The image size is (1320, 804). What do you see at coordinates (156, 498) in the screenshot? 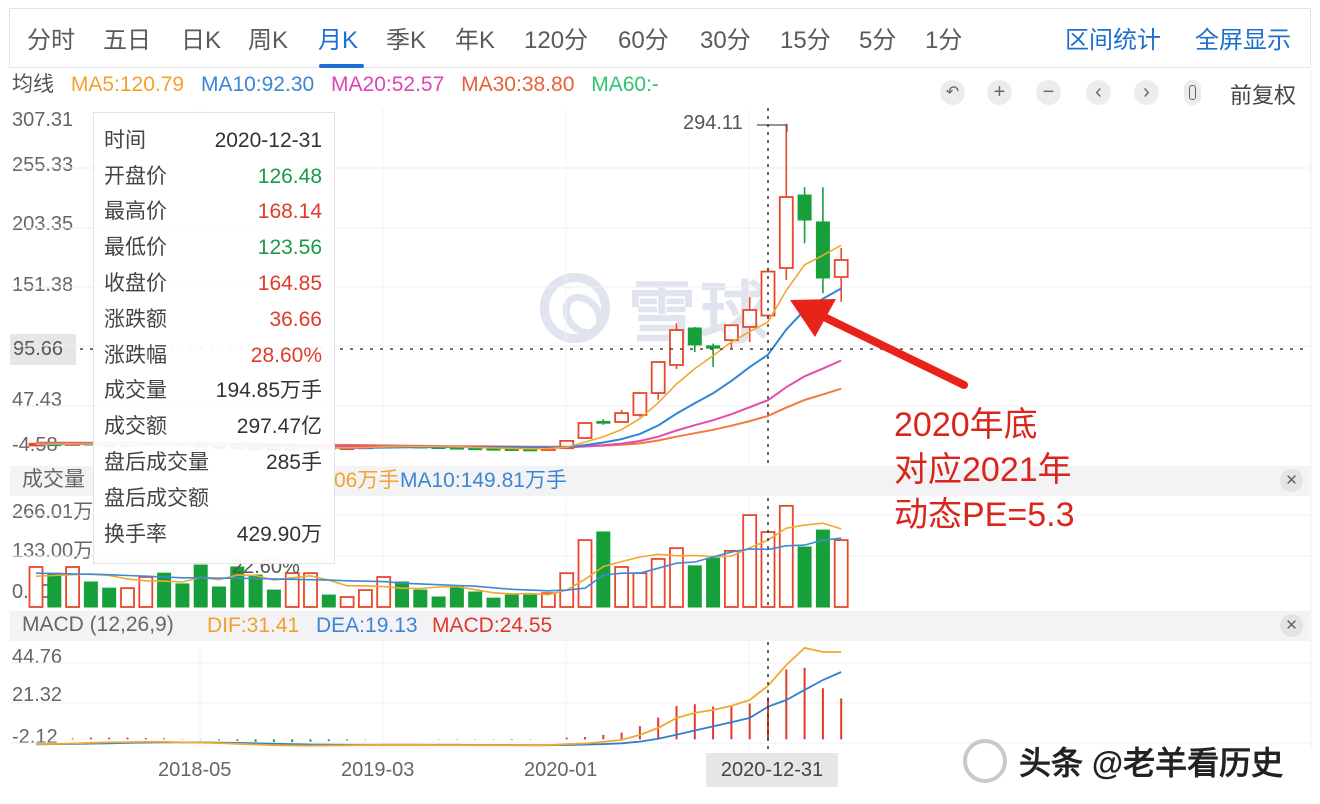
I see `tooltip-label: 盘后成交额` at bounding box center [156, 498].